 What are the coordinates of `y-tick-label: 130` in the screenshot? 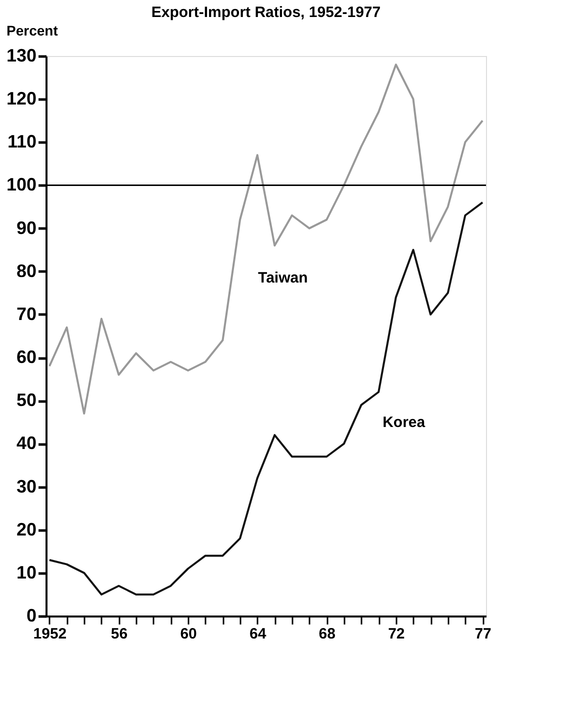 It's located at (21, 56).